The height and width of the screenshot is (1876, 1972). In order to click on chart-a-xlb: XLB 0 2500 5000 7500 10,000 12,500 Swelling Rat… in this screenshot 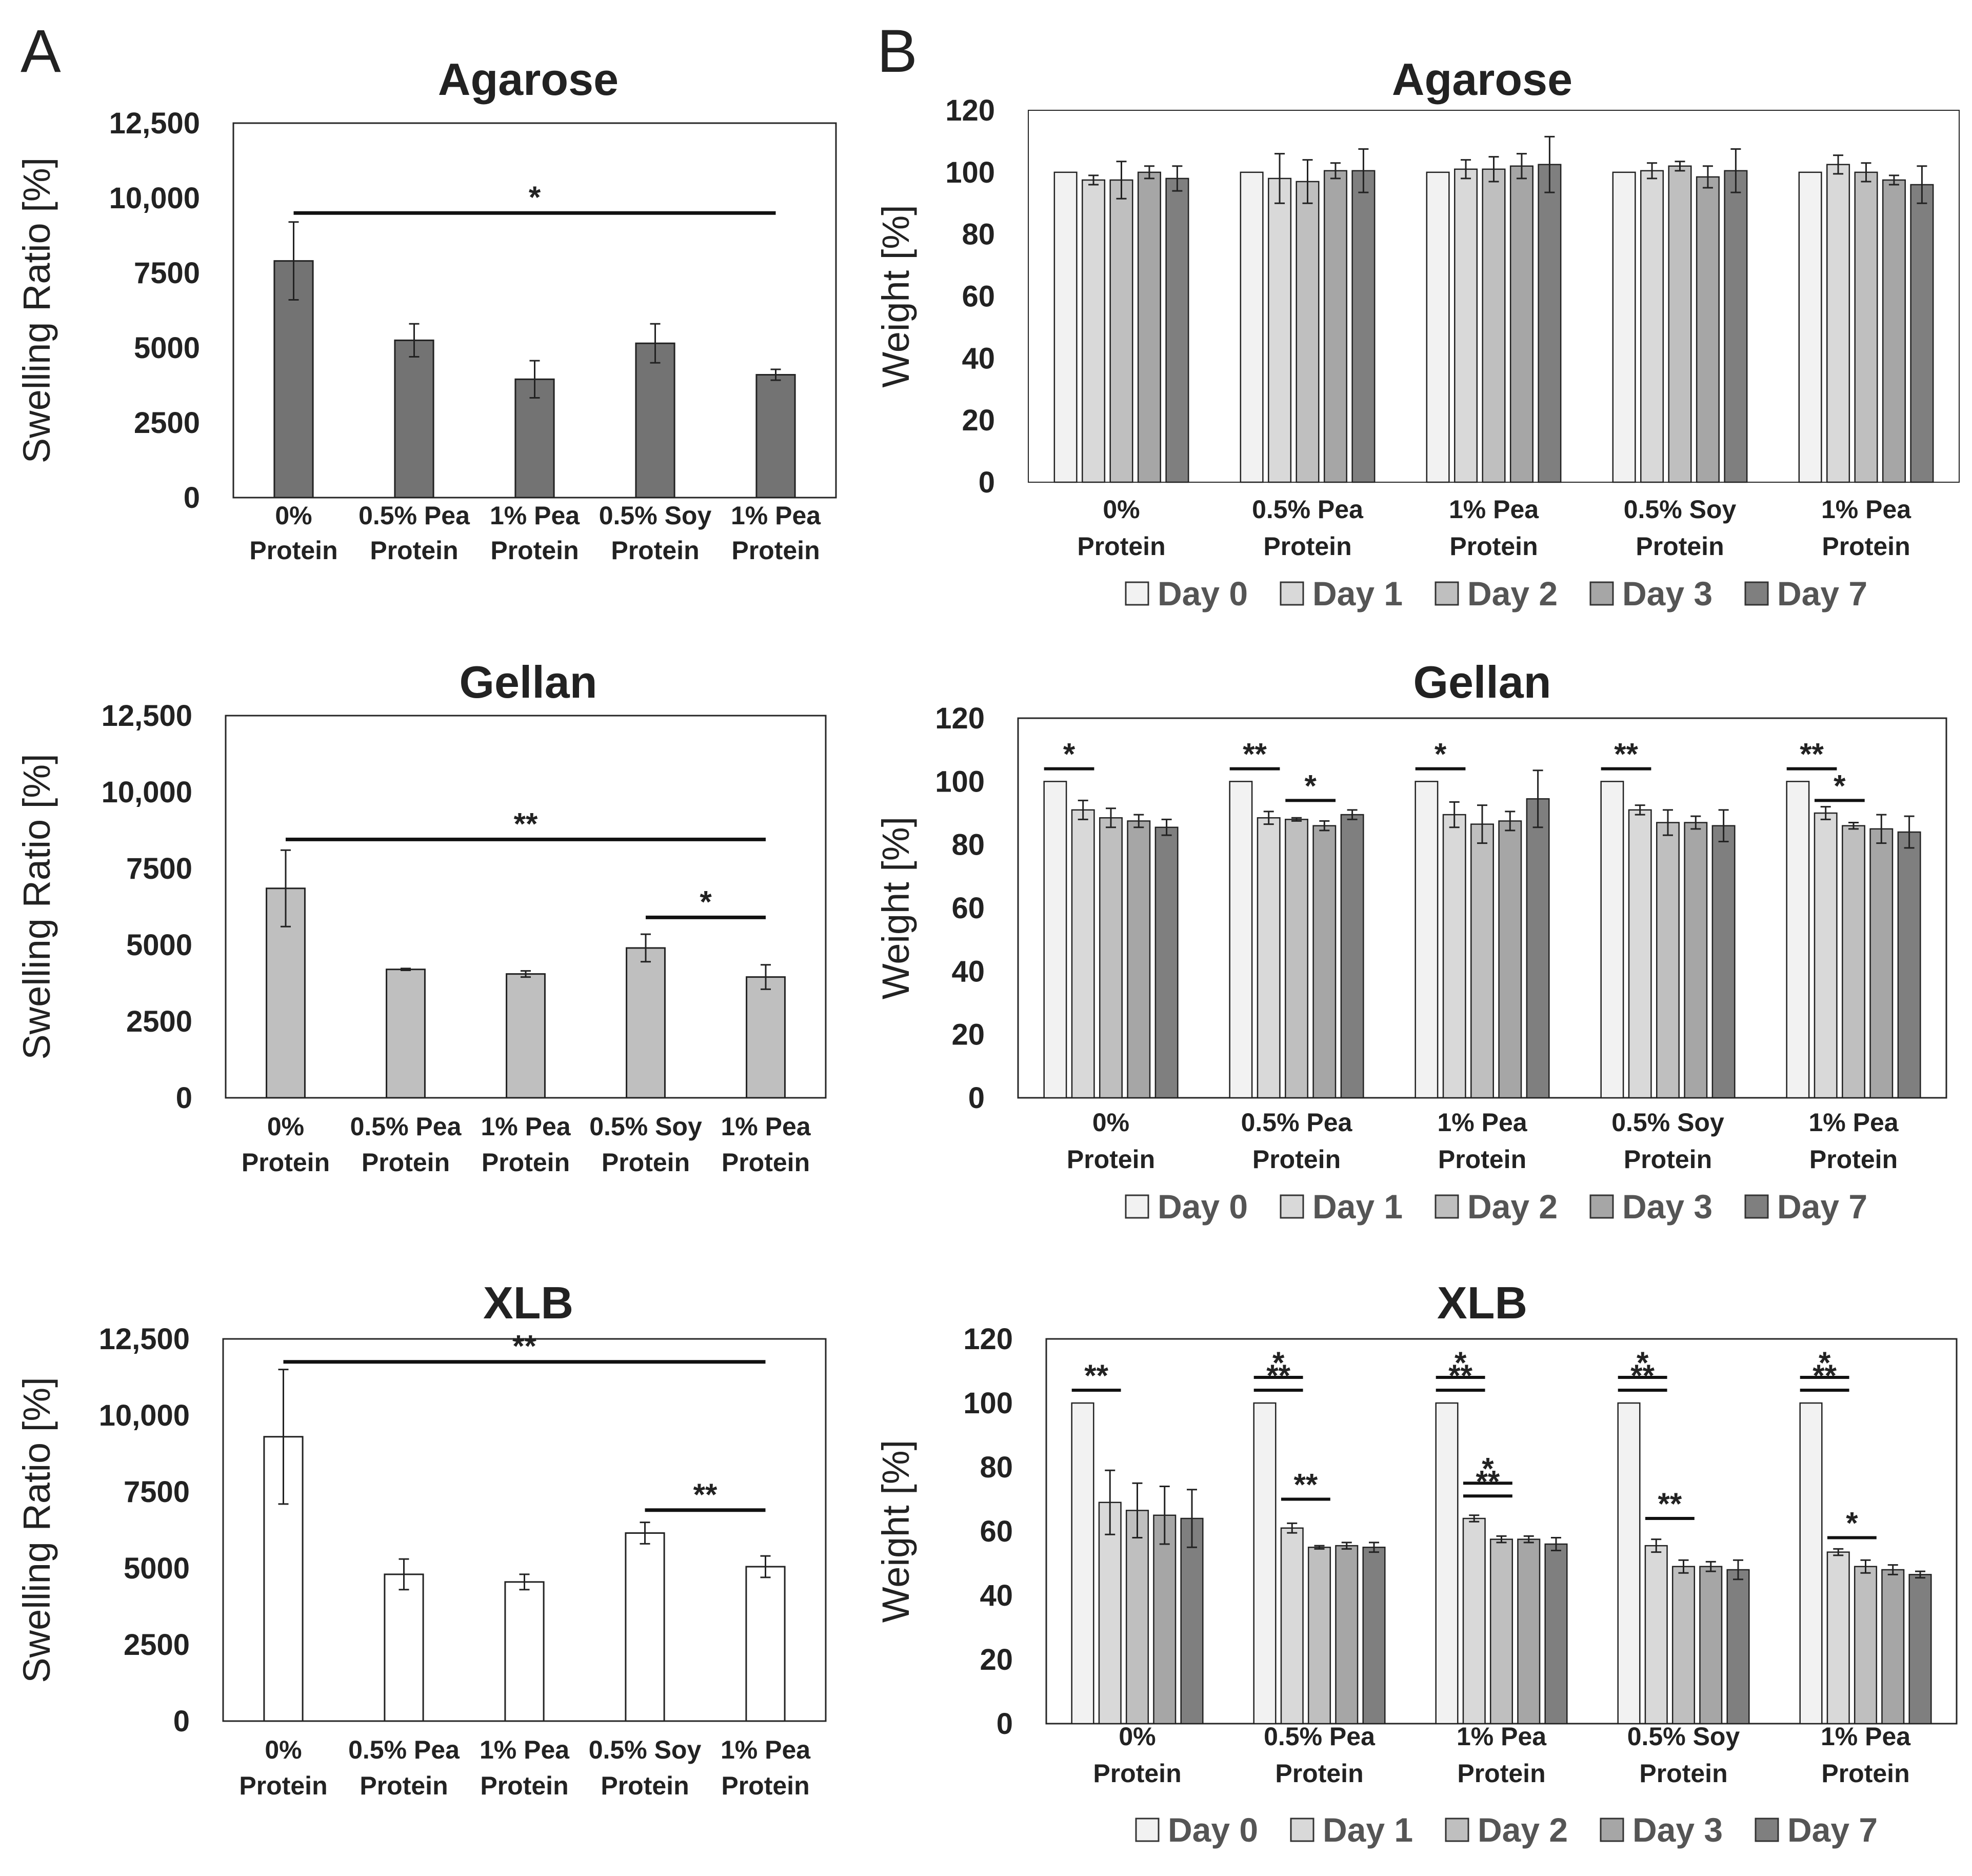, I will do `click(421, 1538)`.